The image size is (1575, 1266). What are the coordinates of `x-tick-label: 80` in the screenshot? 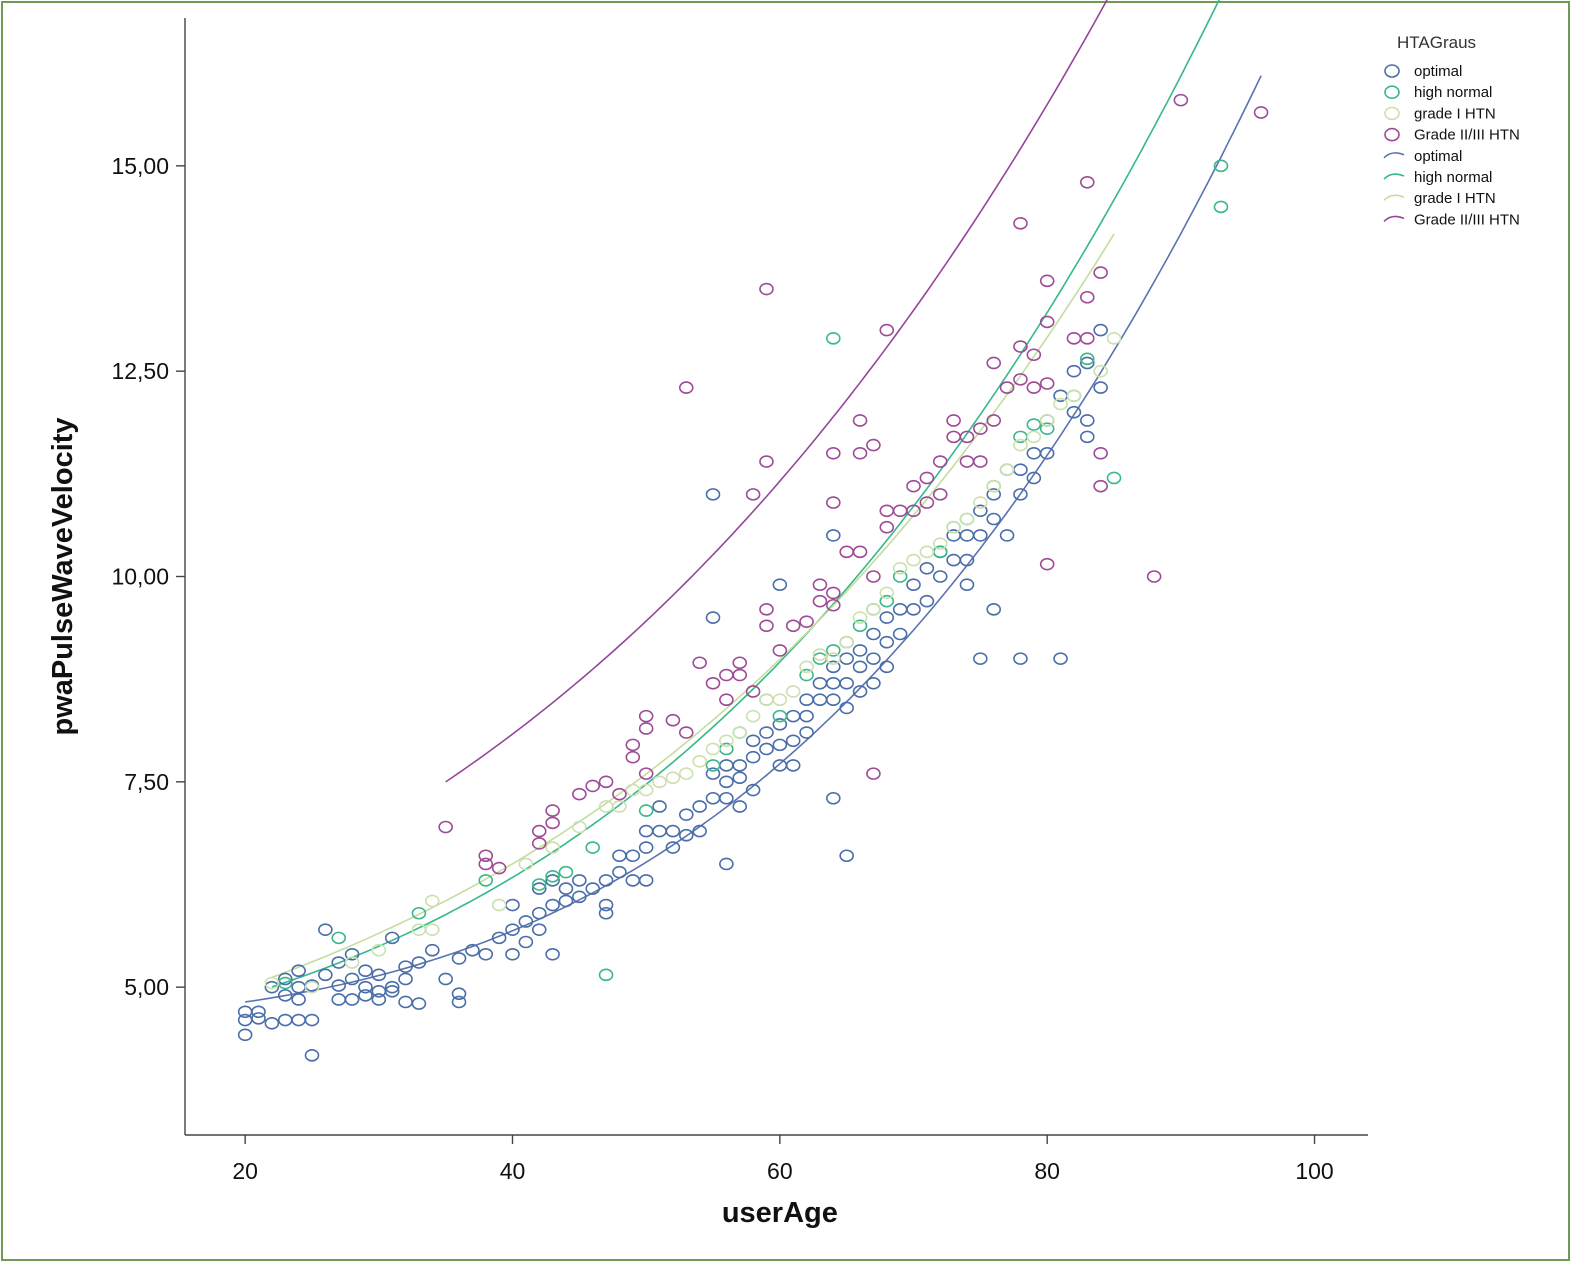 It's located at (1047, 1171).